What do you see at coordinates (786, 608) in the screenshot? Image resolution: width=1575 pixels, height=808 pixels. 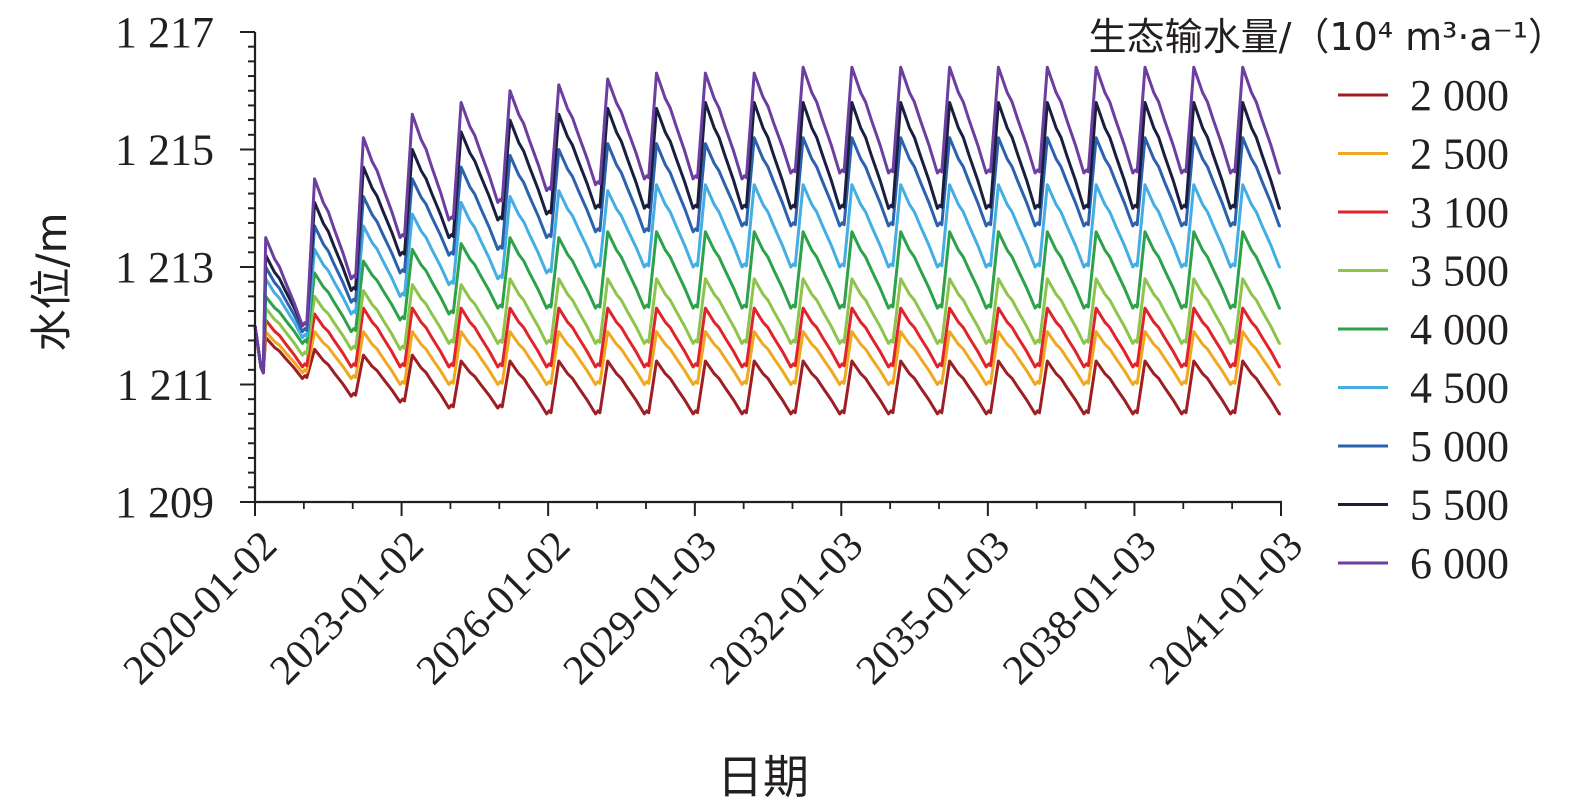 I see `x-tick-label: 2032-01-03` at bounding box center [786, 608].